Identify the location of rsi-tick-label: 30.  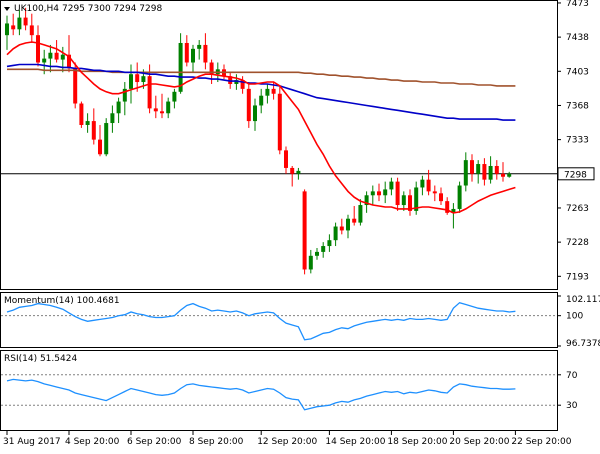
(572, 406).